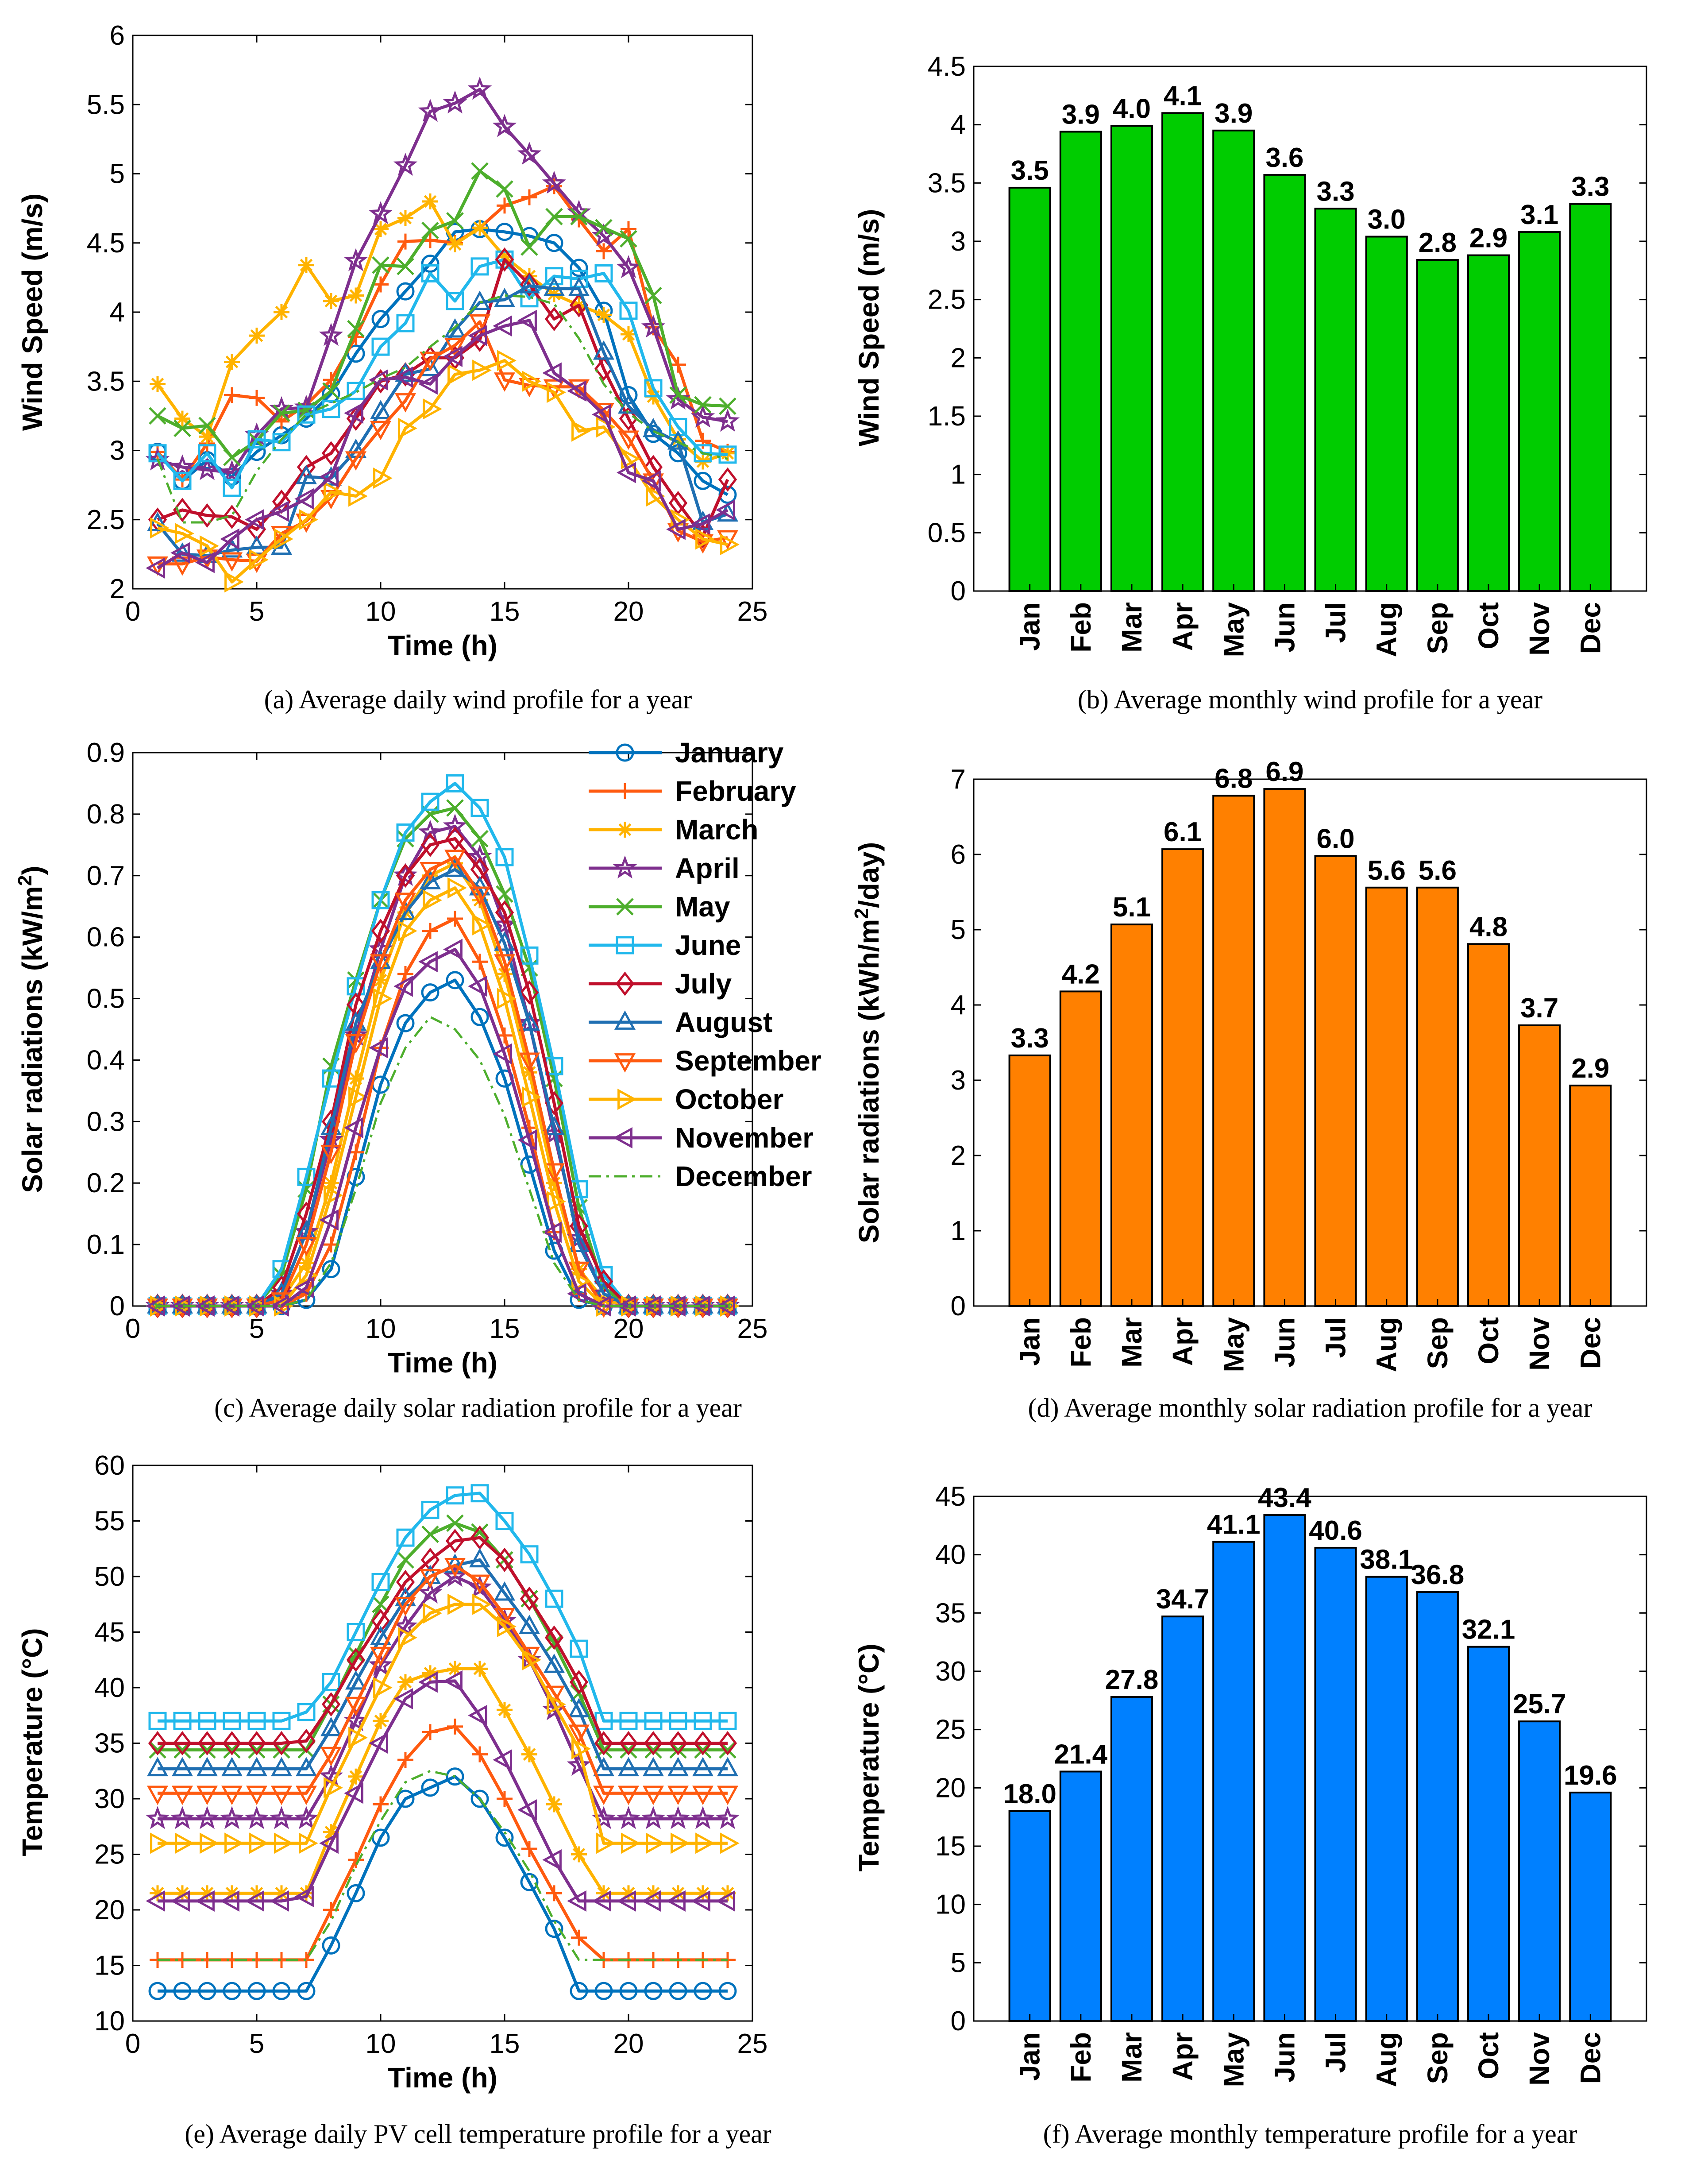  Describe the element at coordinates (430, 264) in the screenshot. I see `data-point-a-january` at that location.